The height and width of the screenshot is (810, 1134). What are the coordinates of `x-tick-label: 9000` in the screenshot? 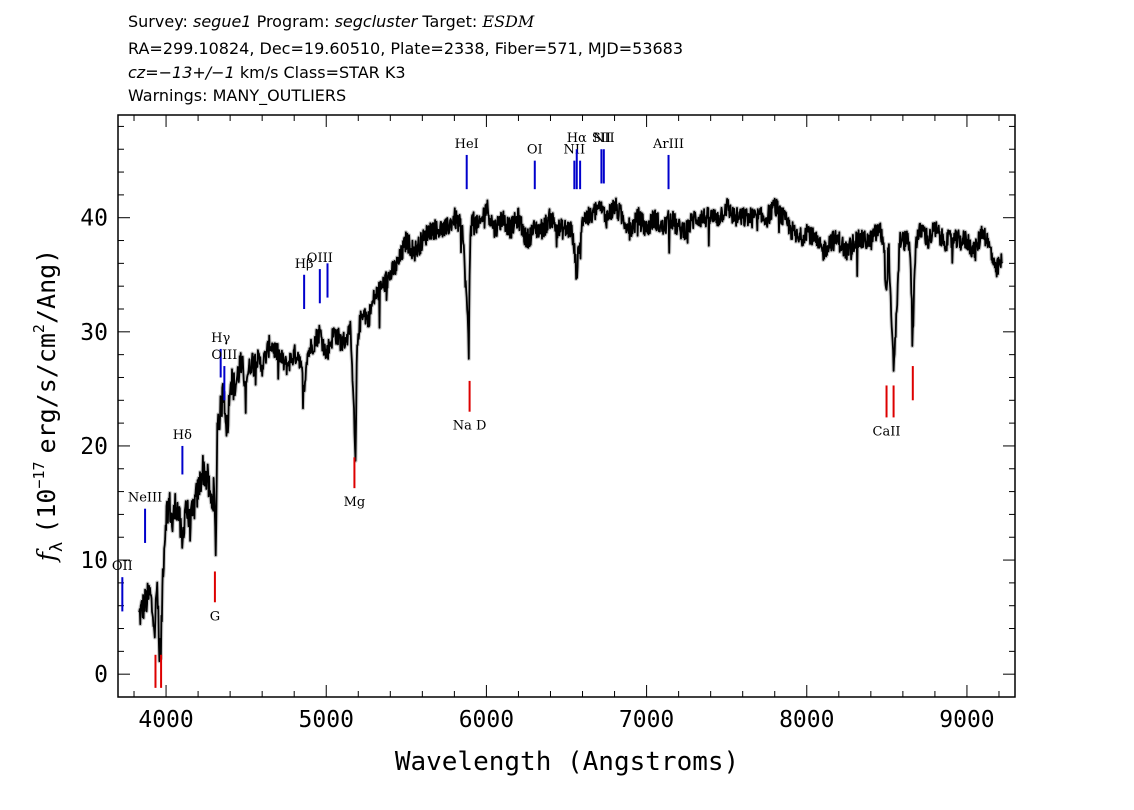 It's located at (966, 720).